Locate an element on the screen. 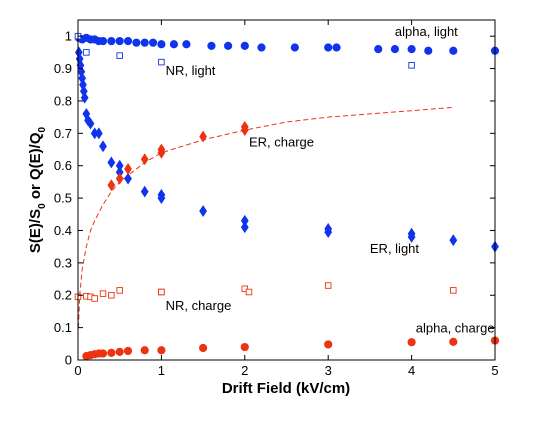 The image size is (559, 421). annotation-label: alpha, light is located at coordinates (426, 31).